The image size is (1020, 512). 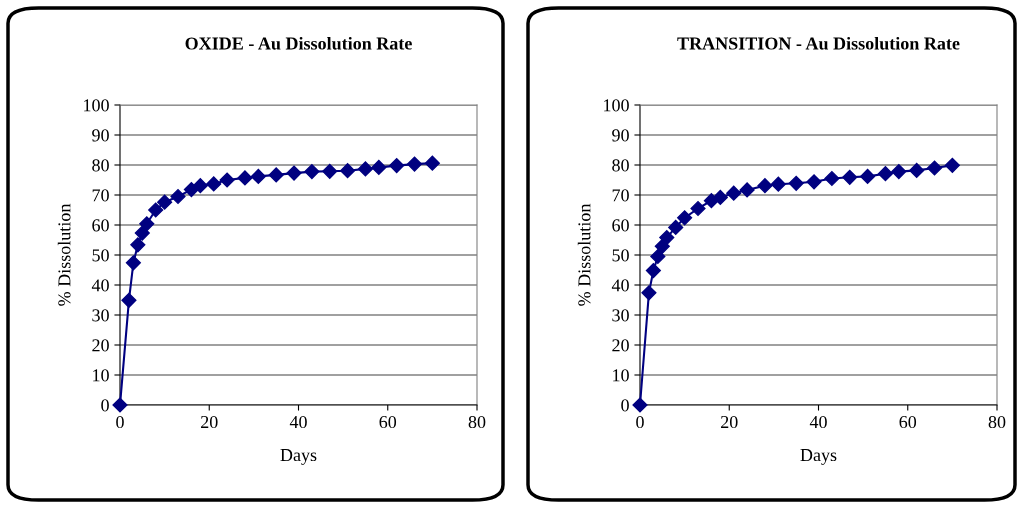 I want to click on chart-title: OXIDE - Au Dissolution Rate, so click(x=298, y=43).